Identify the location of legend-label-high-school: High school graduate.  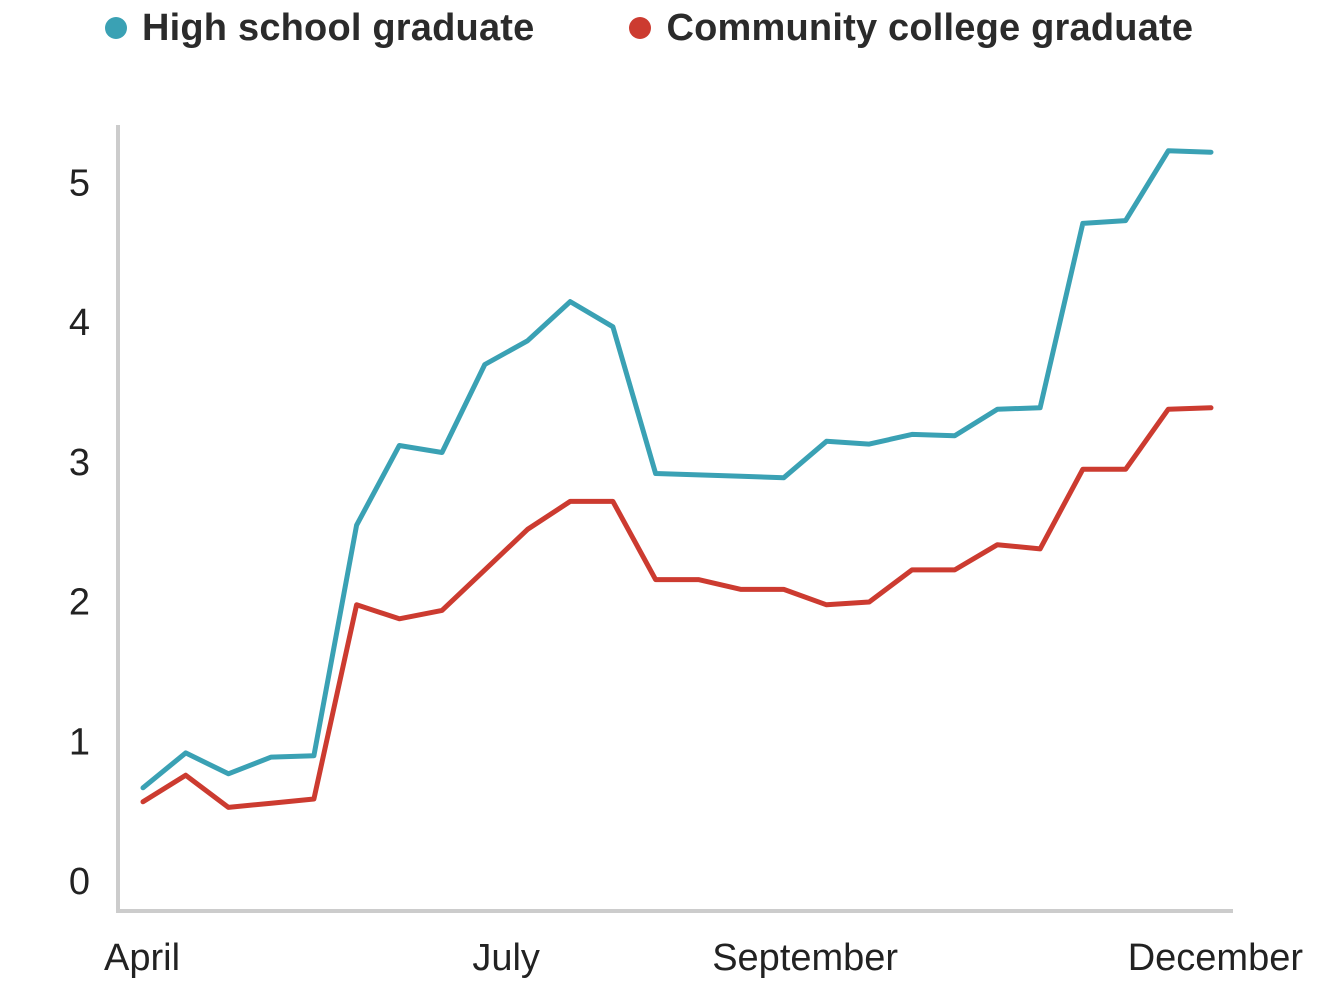
(338, 27).